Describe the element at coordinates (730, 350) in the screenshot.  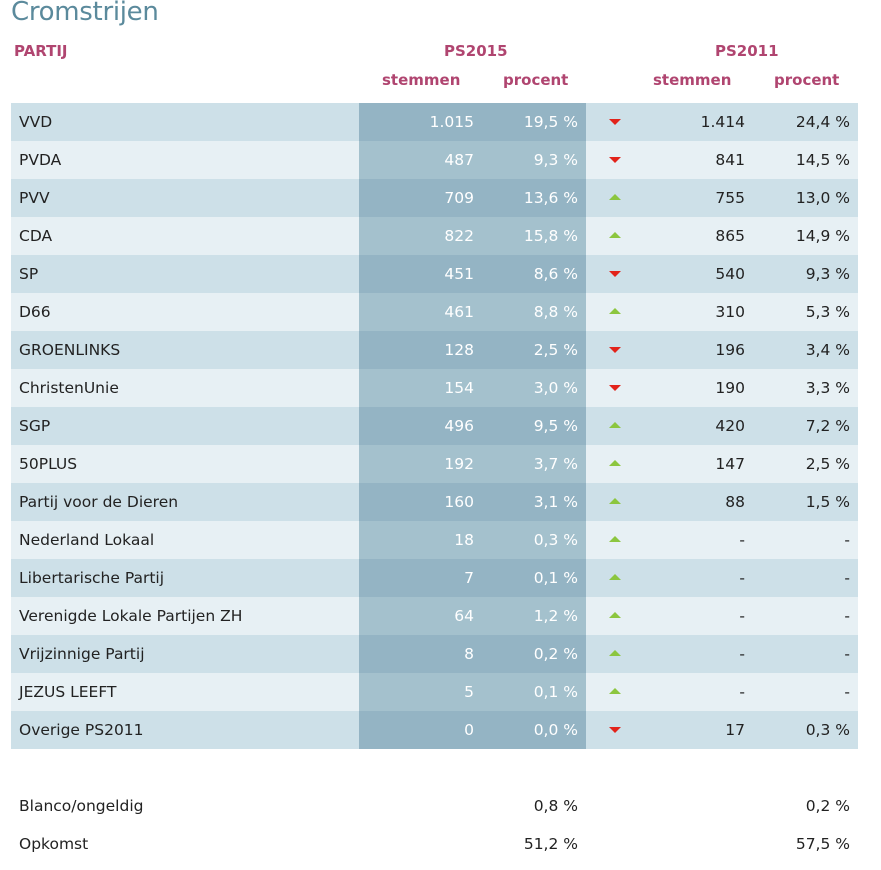
I see `votes-2011: 196` at that location.